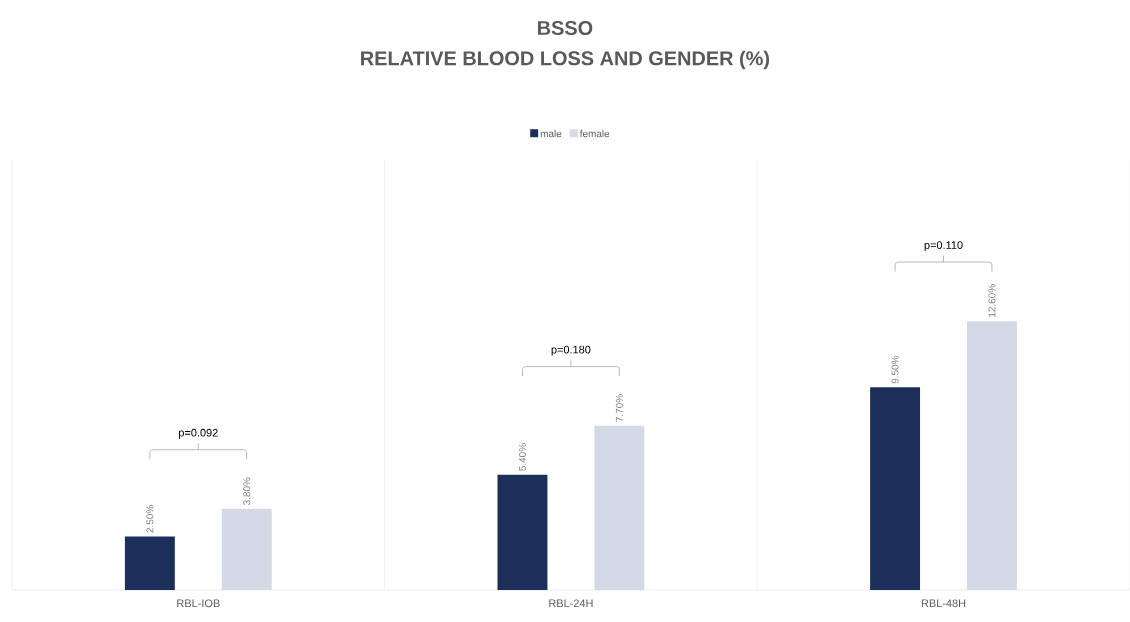 The width and height of the screenshot is (1130, 622). Describe the element at coordinates (247, 491) in the screenshot. I see `data-label: 3.80%` at that location.